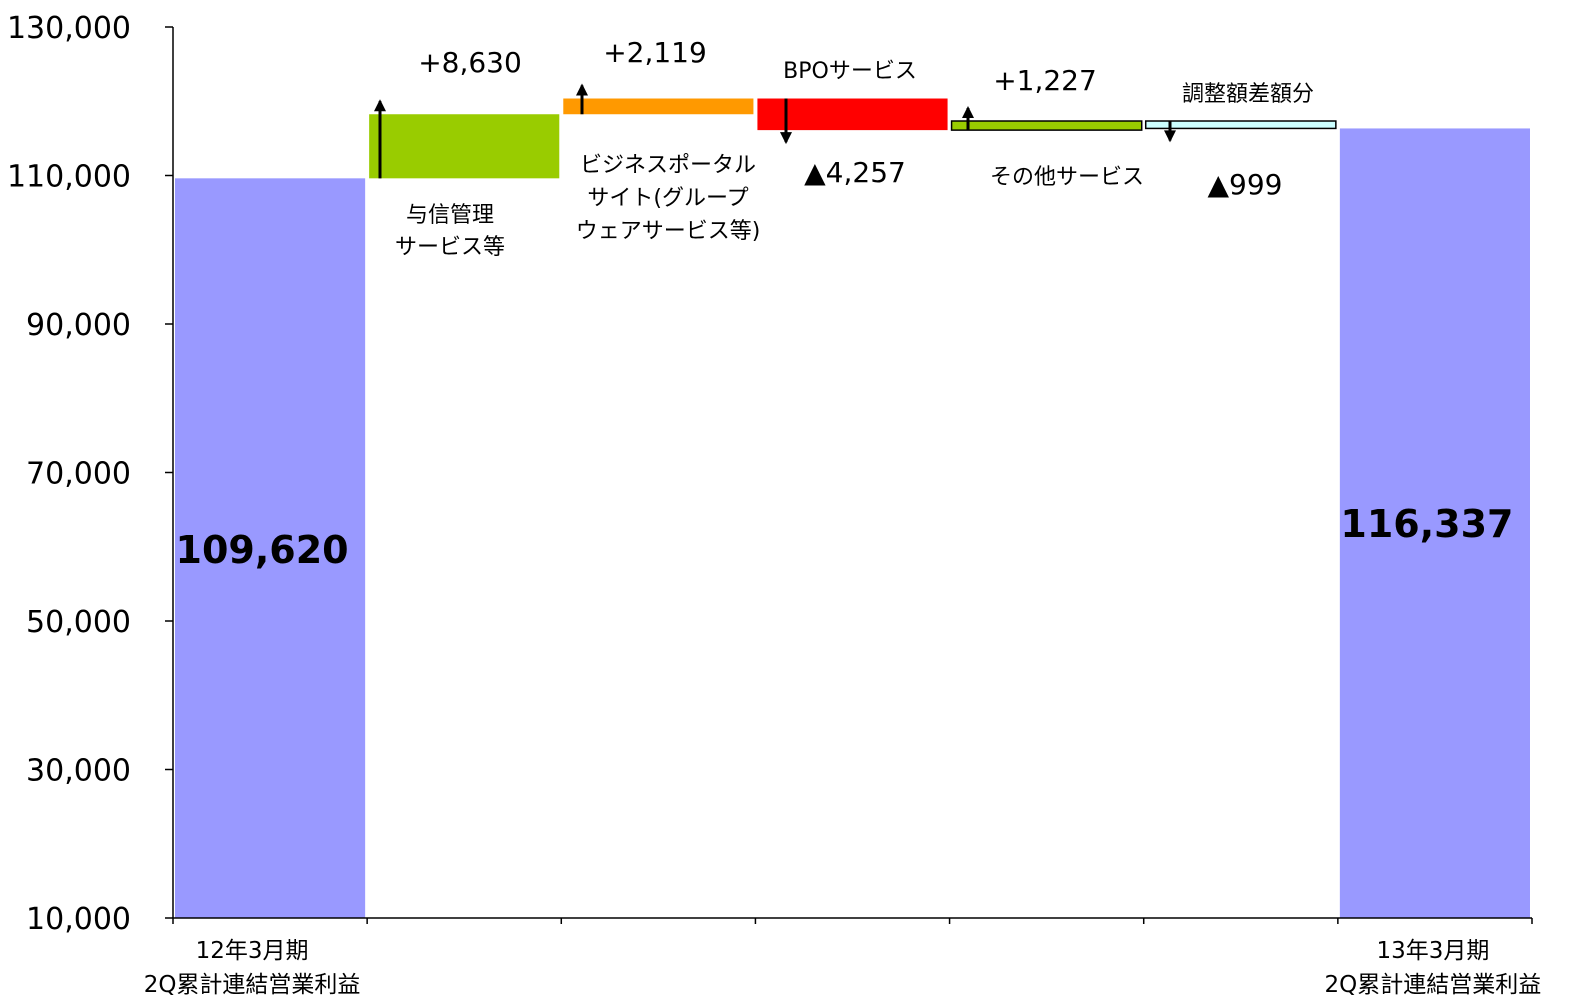 The height and width of the screenshot is (1003, 1575). Describe the element at coordinates (69, 28) in the screenshot. I see `y-tick-label: 130,000` at that location.